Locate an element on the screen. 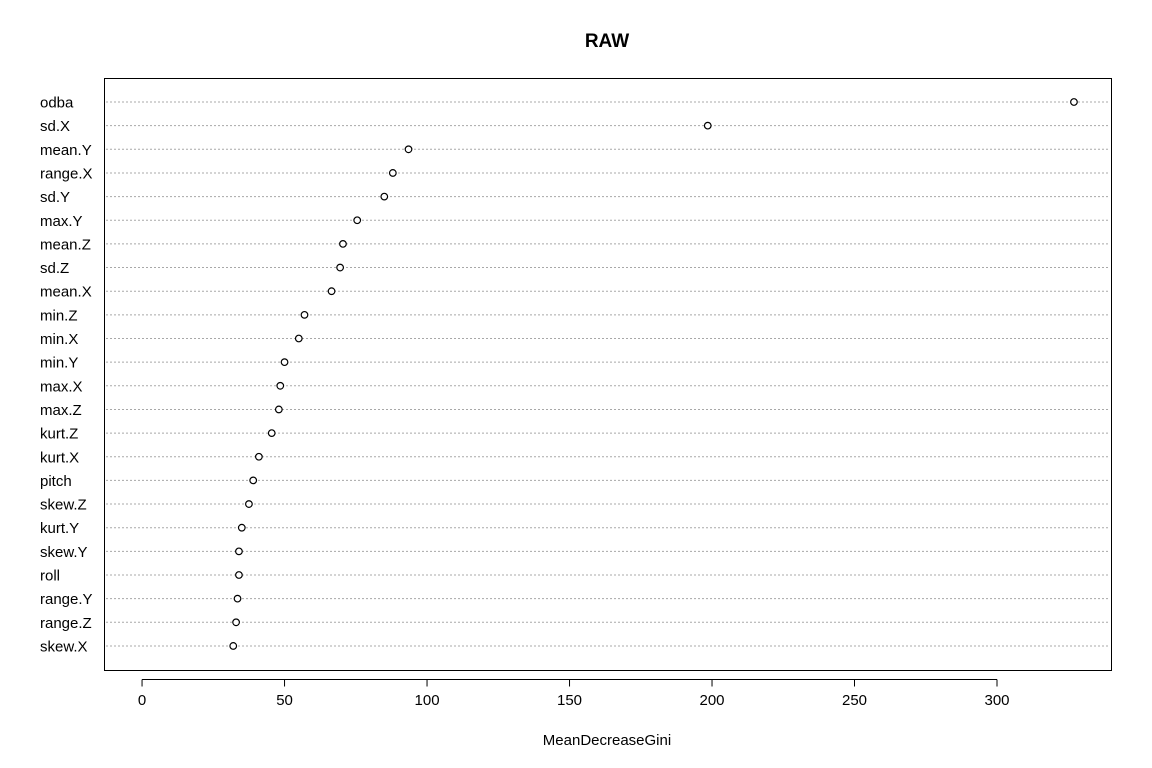 This screenshot has width=1152, height=768. y-label-max-x: max.X is located at coordinates (61, 386).